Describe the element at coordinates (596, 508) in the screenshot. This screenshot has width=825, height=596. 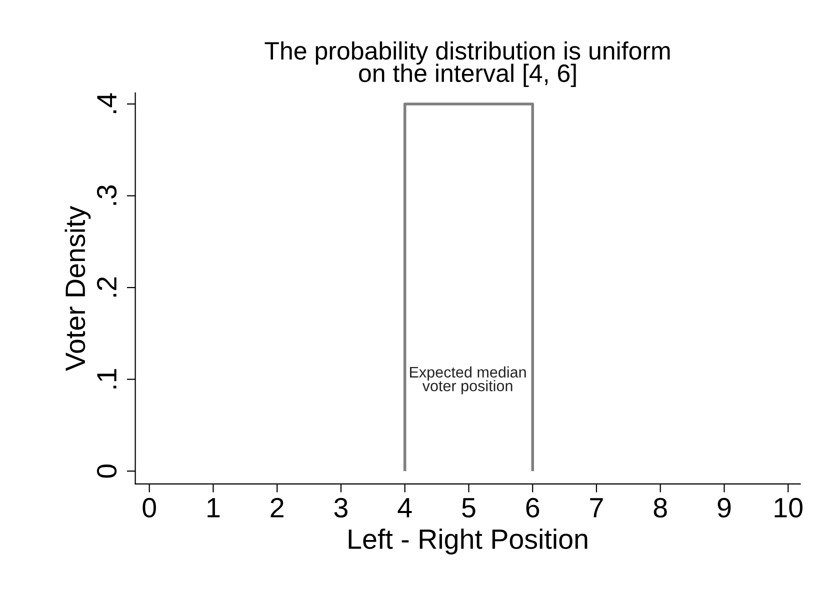
I see `x-tick-label: 7` at that location.